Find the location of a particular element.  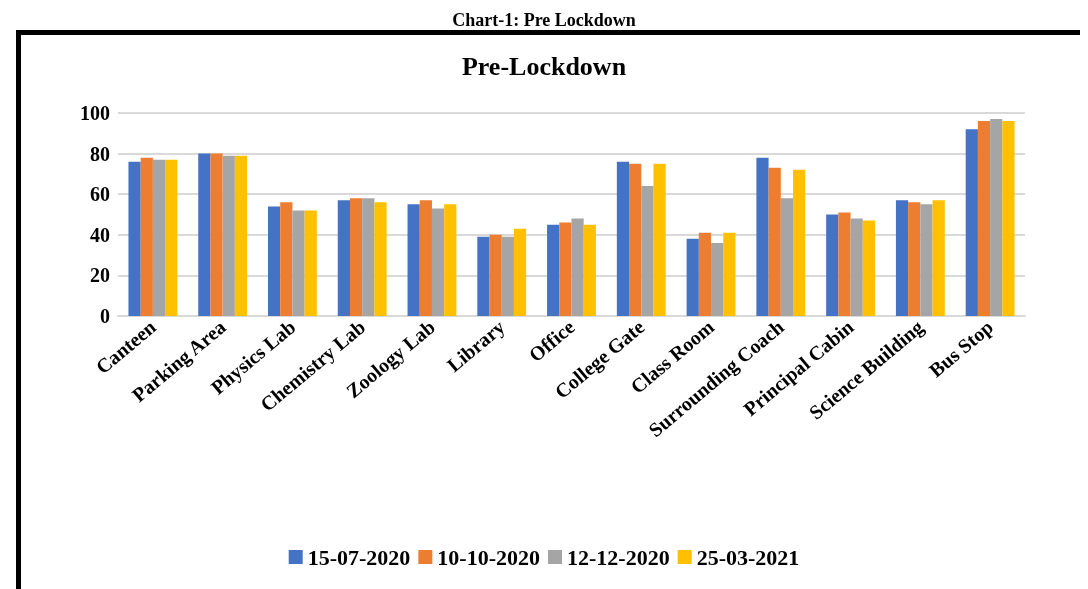

legend-label: 12-12-2020 is located at coordinates (618, 557).